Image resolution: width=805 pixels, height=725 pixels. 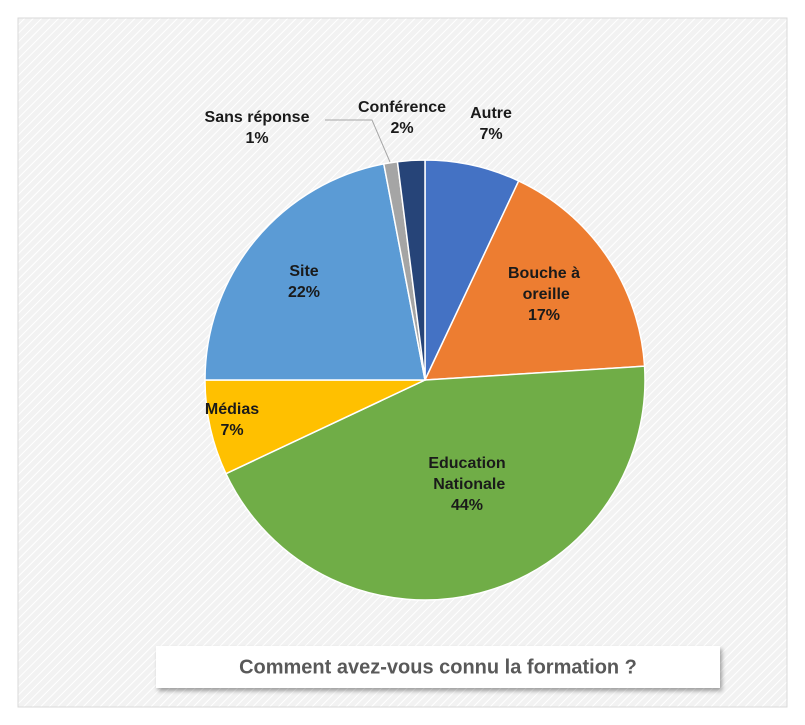 I want to click on leader-line, so click(x=358, y=141).